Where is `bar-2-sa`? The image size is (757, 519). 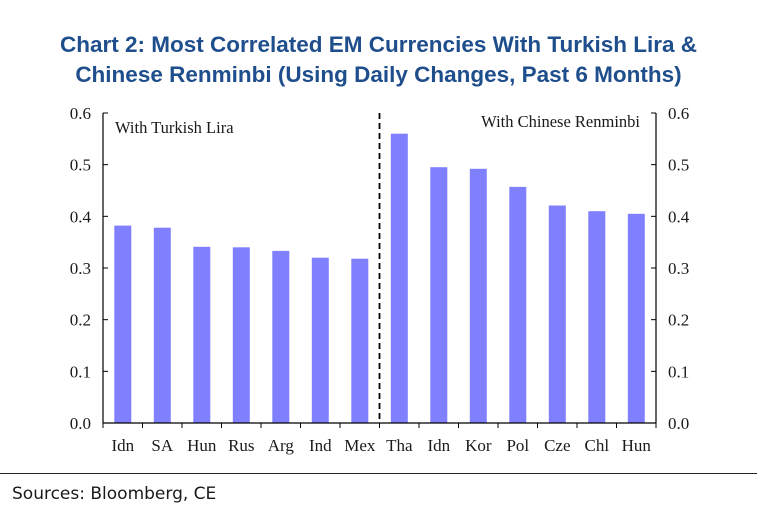 bar-2-sa is located at coordinates (162, 325).